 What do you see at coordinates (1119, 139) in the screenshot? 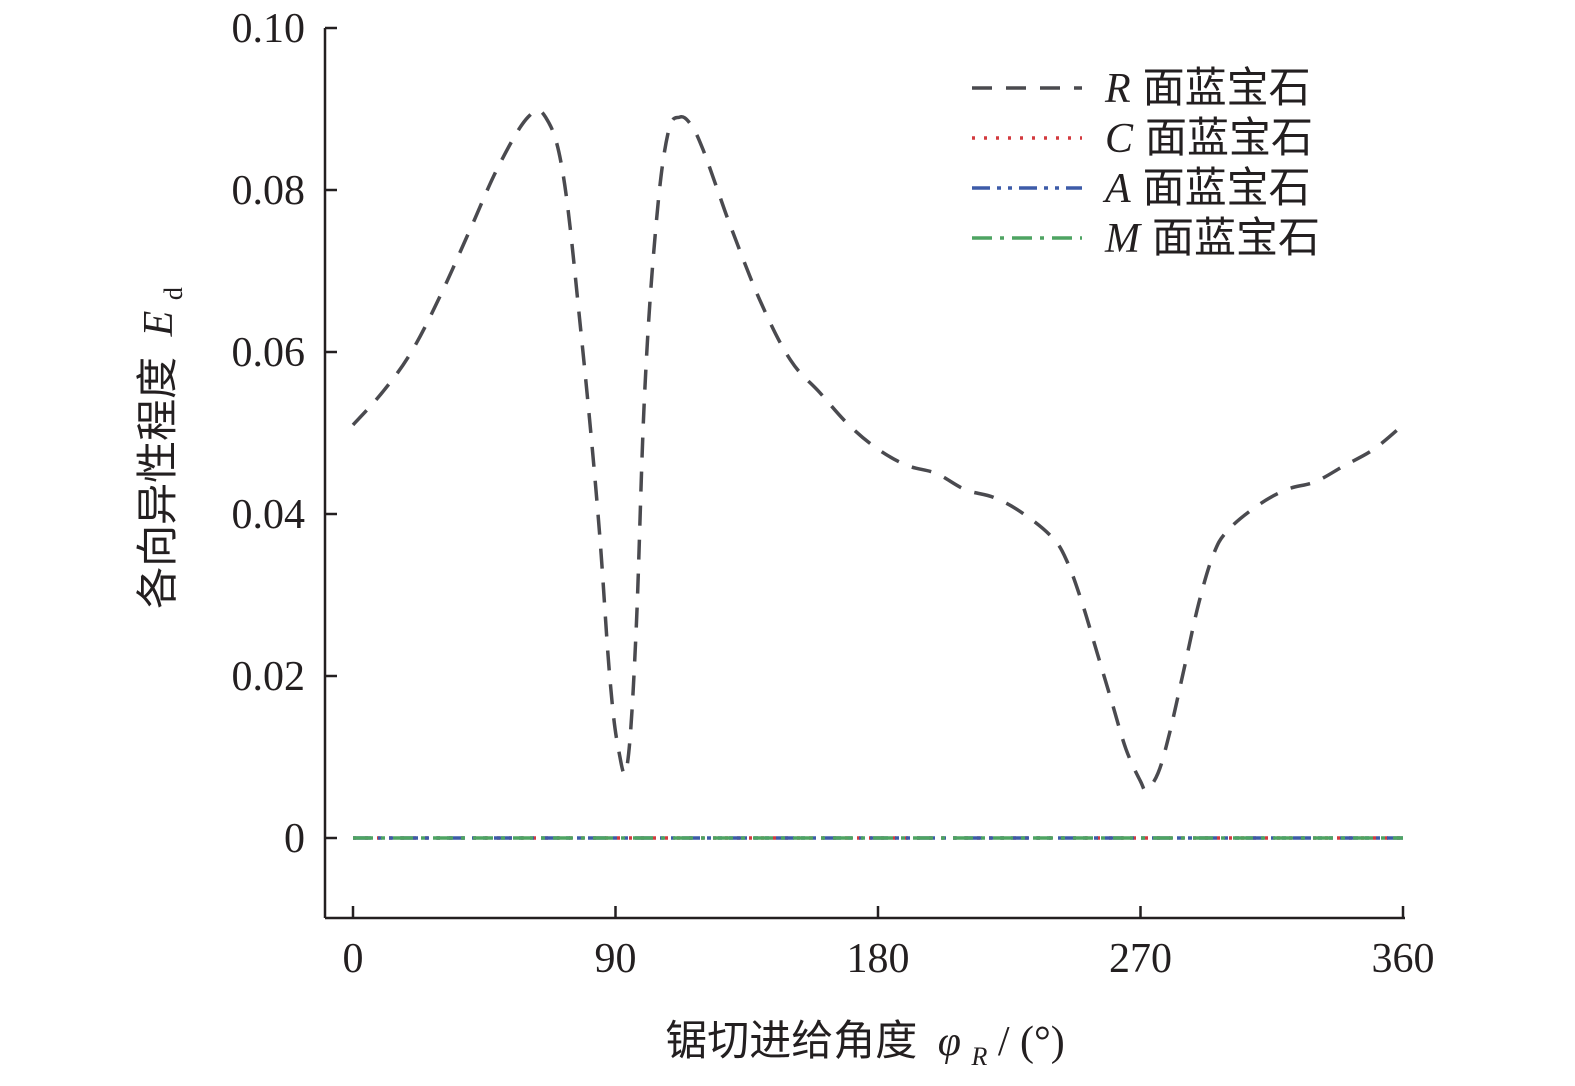
I see `legend-label-symbol: C` at bounding box center [1119, 139].